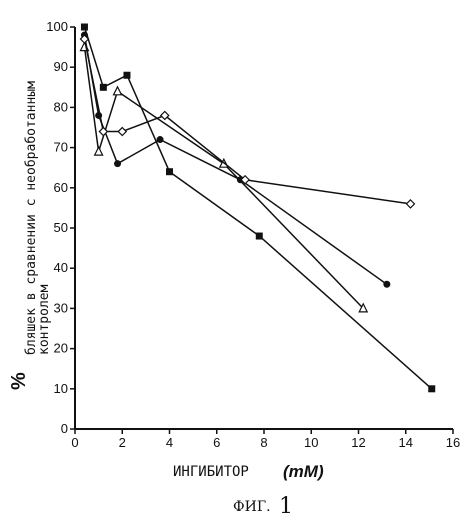  I want to click on x-tick-label: 8, so click(263, 442).